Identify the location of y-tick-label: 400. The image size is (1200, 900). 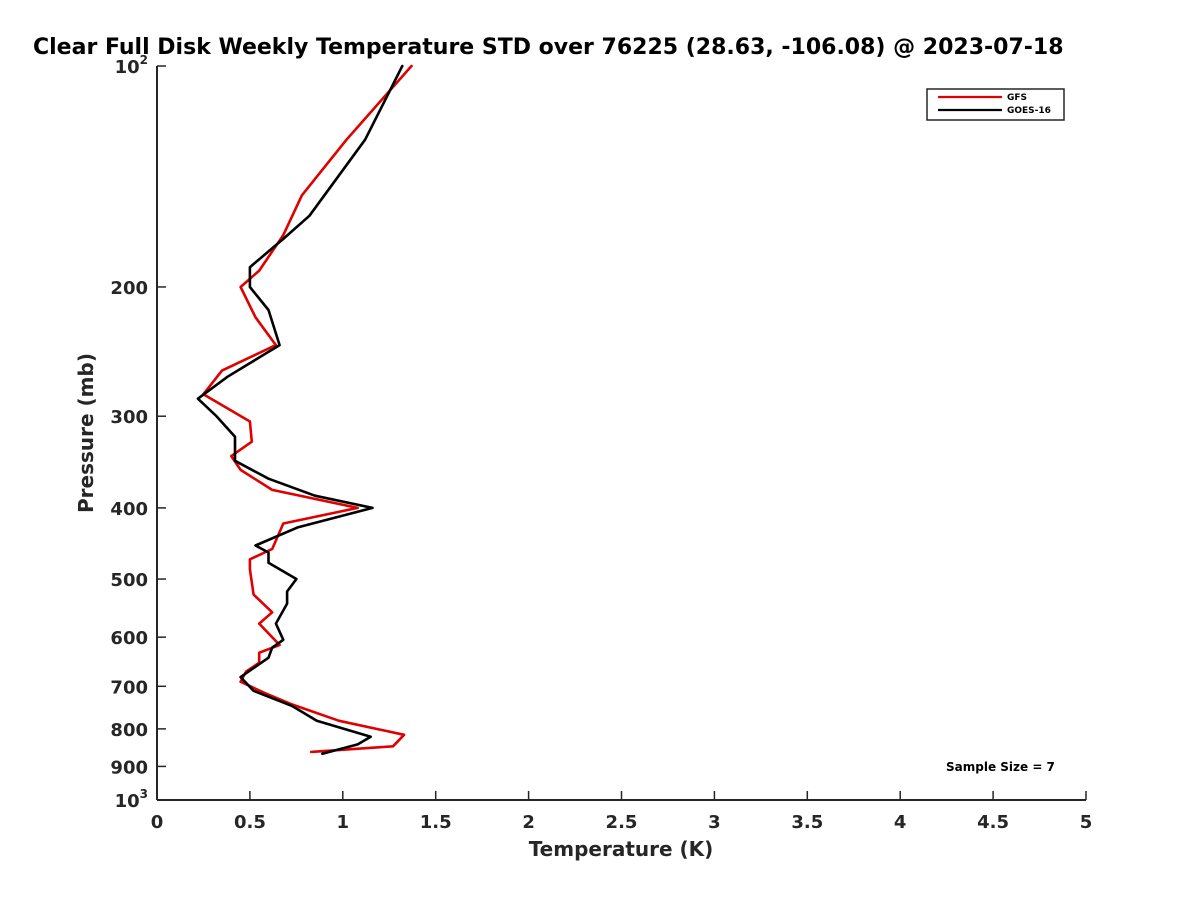
(129, 509).